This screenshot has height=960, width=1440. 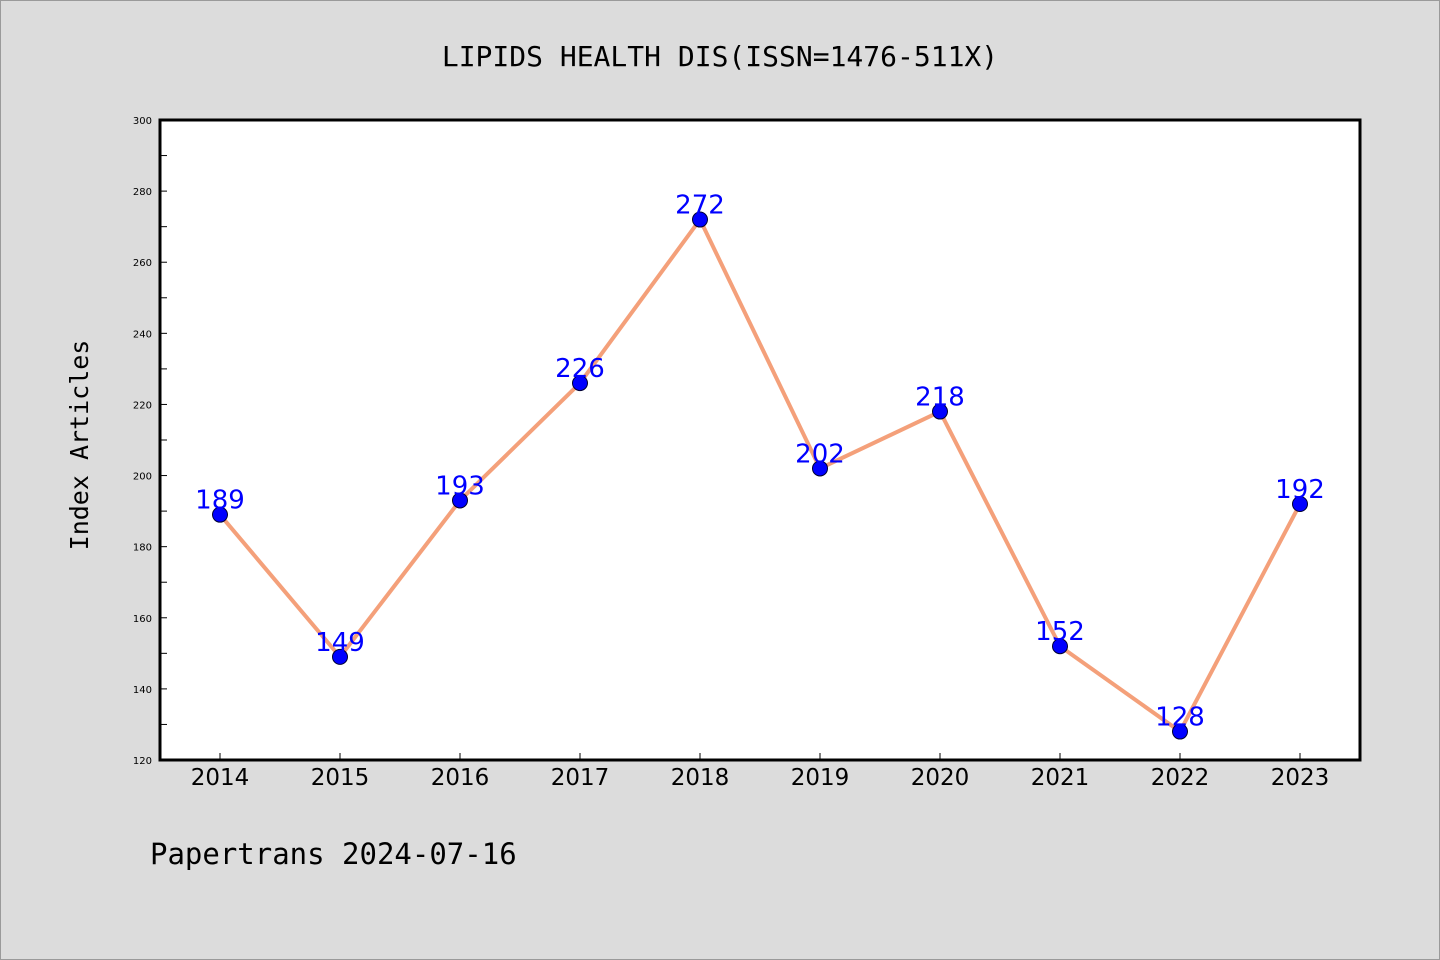 I want to click on x-axis: 2014 2015 2016 2017 2018 2019 2020 2021 2022 2023, so click(x=760, y=772).